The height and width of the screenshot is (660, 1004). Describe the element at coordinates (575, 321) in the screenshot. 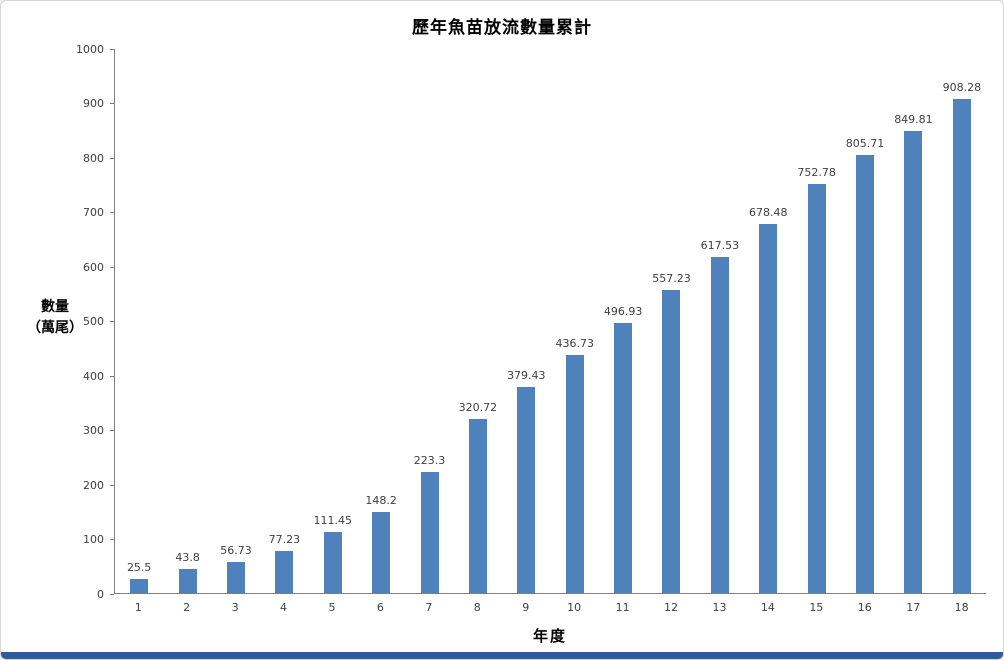

I see `bar-cell: 436.73` at that location.